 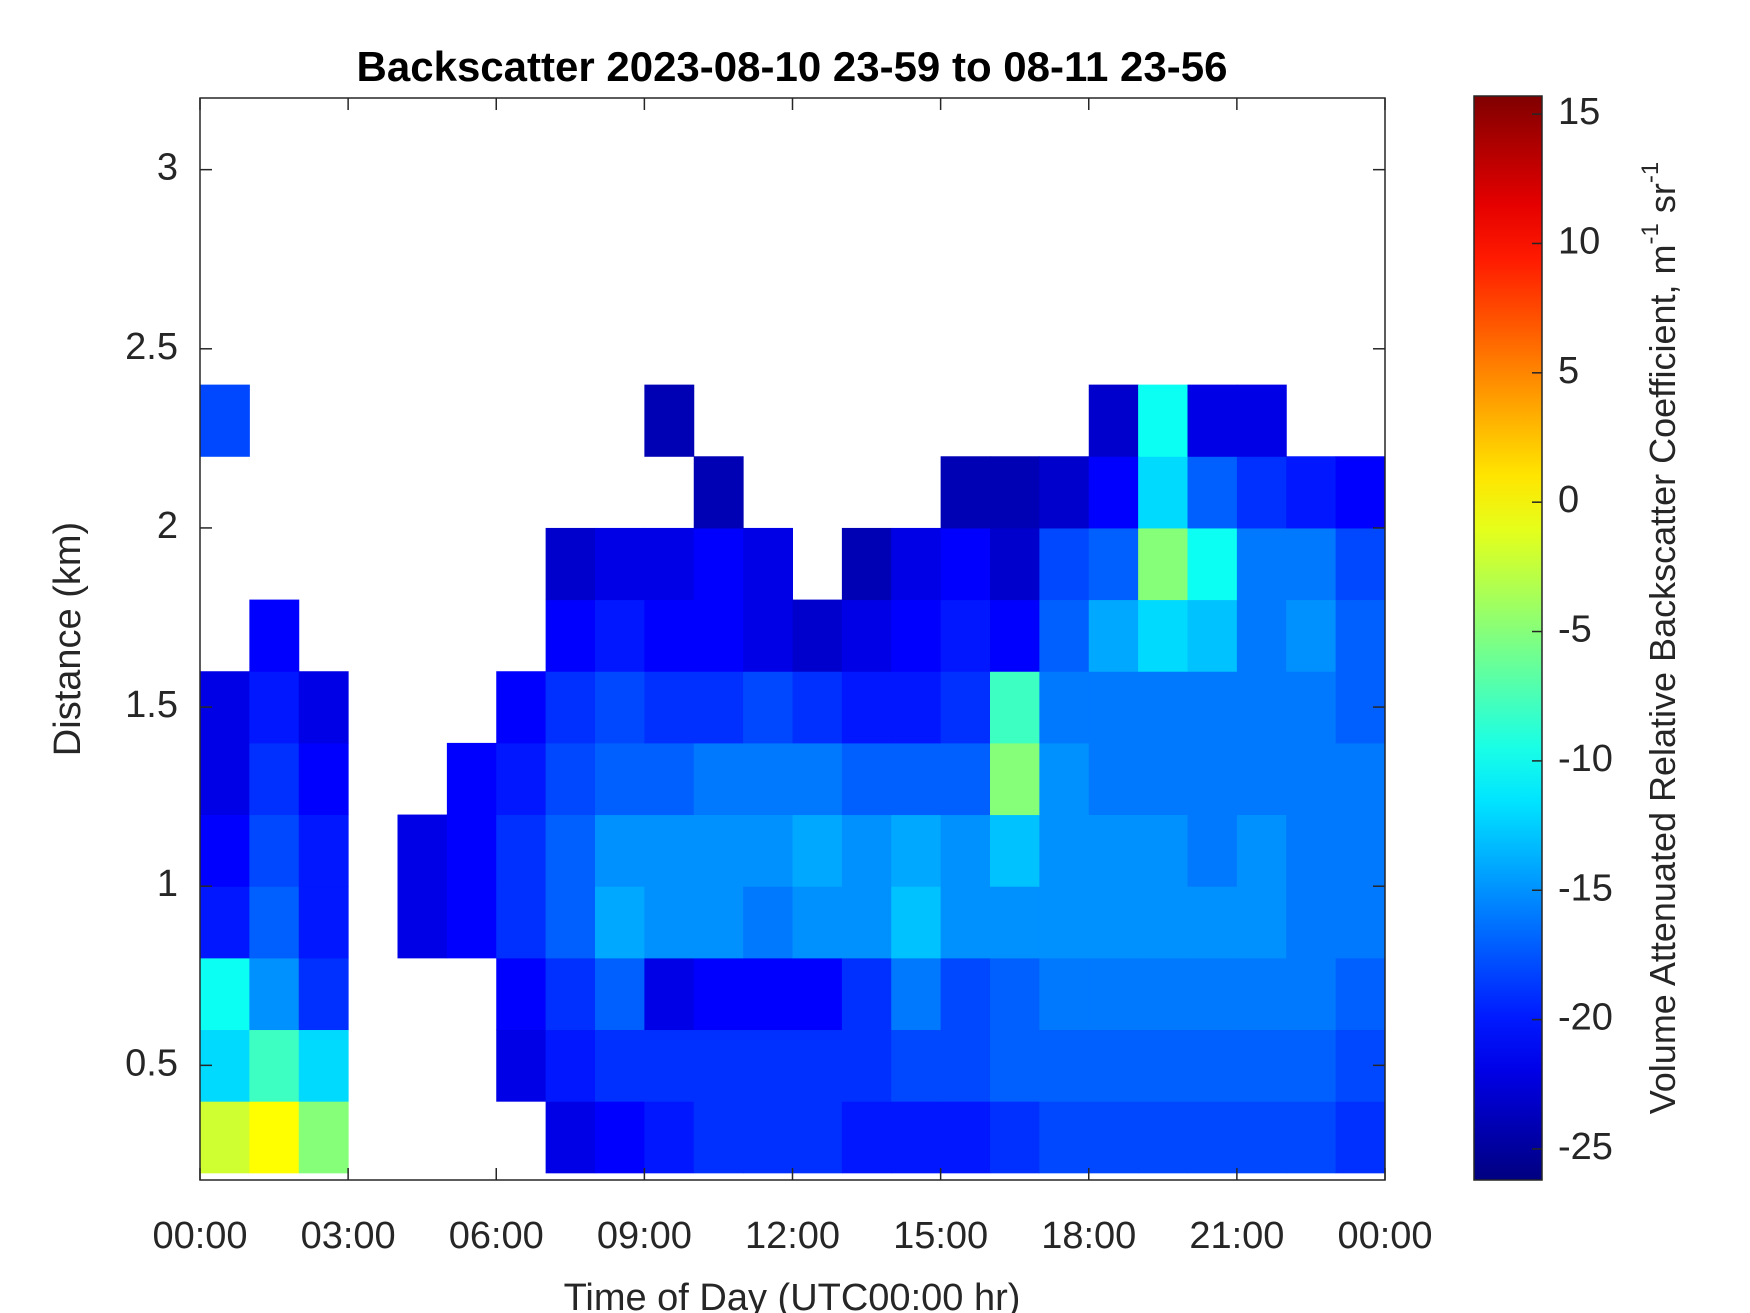 What do you see at coordinates (792, 1236) in the screenshot?
I see `x-tick-label: 12:00` at bounding box center [792, 1236].